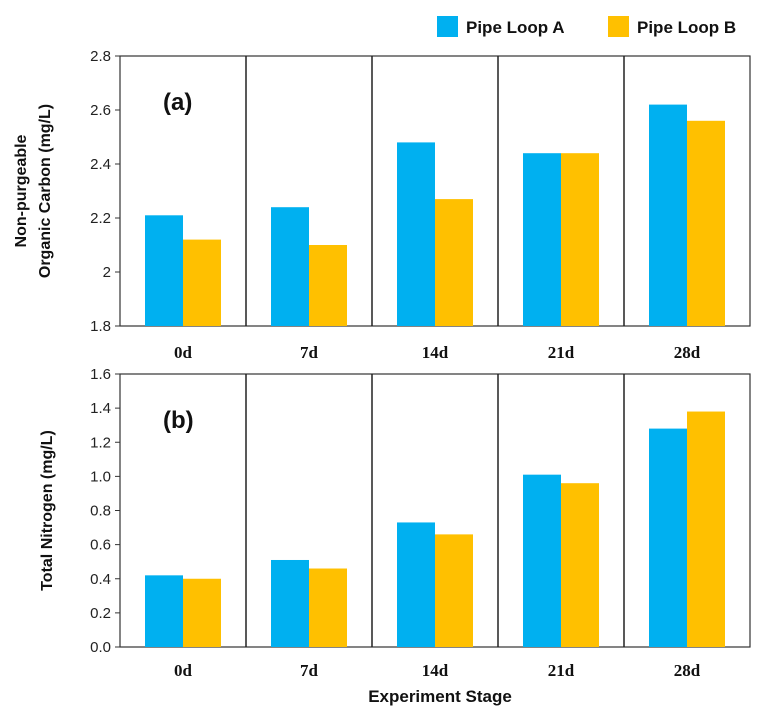  I want to click on panel-label: (b), so click(178, 420).